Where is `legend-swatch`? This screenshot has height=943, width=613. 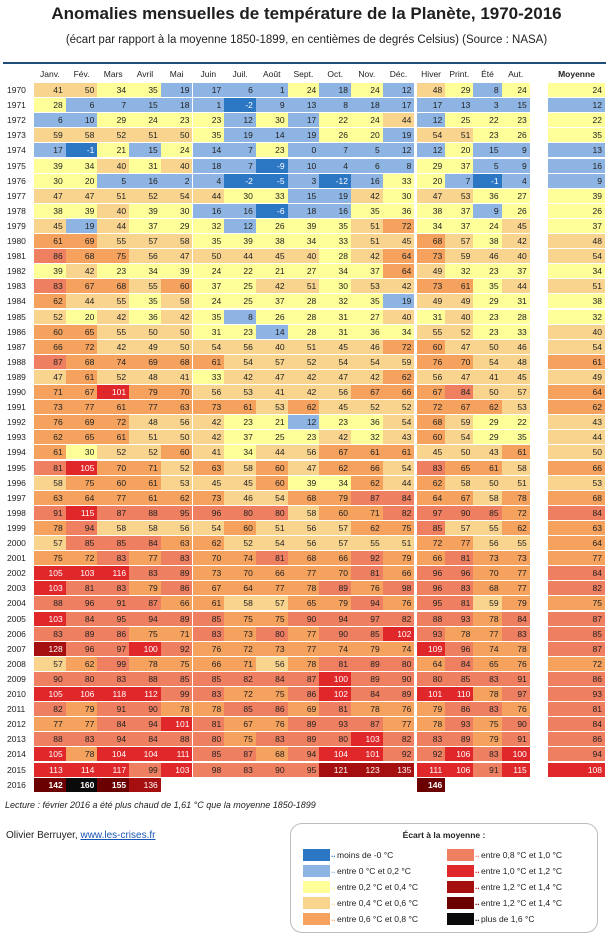 legend-swatch is located at coordinates (460, 903).